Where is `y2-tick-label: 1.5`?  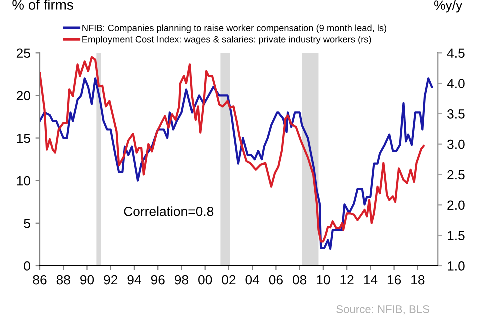
y2-tick-label: 1.5 is located at coordinates (456, 235).